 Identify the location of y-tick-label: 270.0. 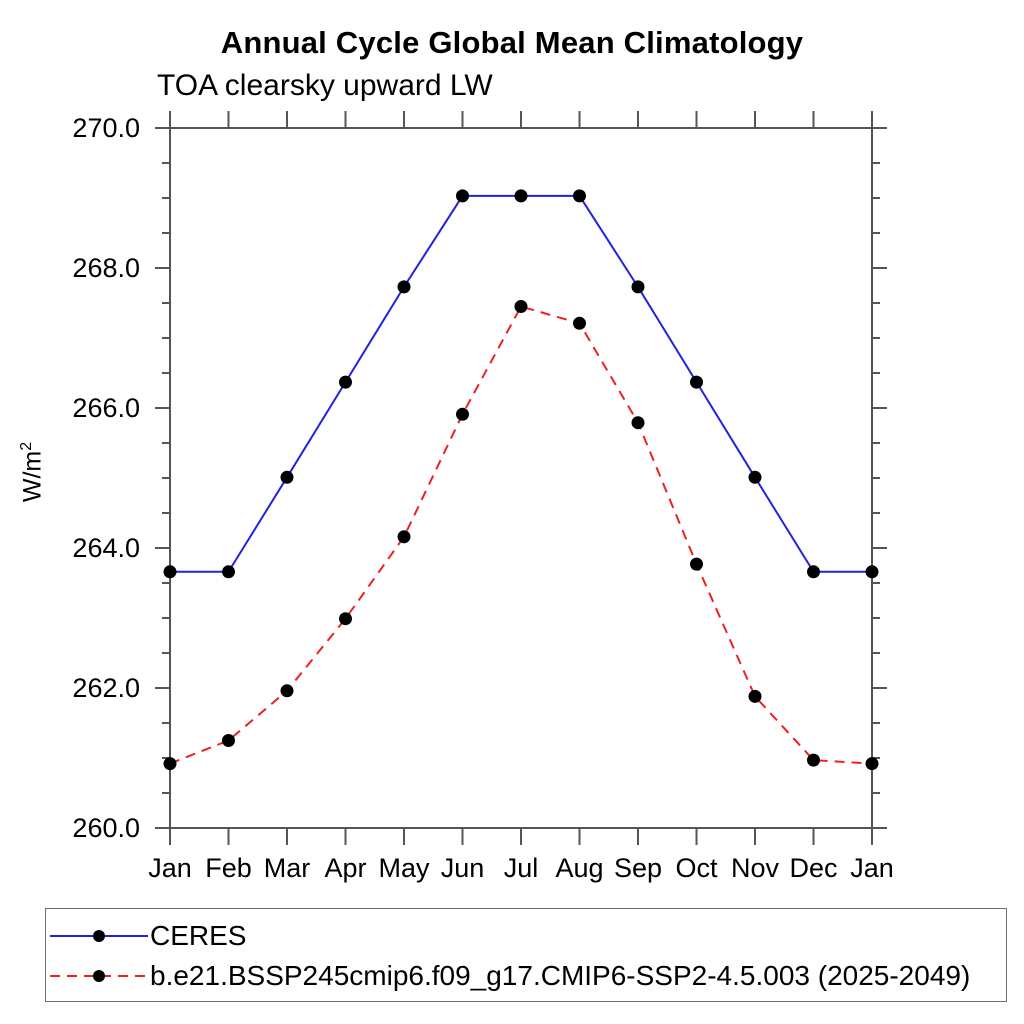
(106, 128).